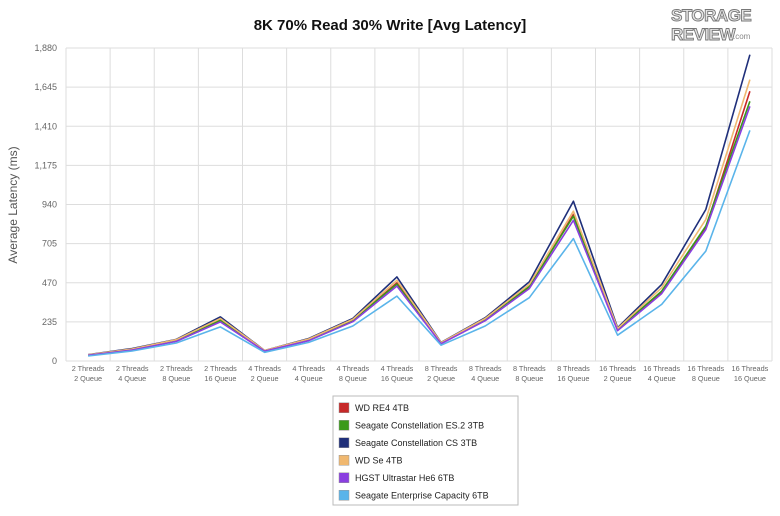 The width and height of the screenshot is (780, 516). What do you see at coordinates (704, 34) in the screenshot?
I see `logo-line-2: REVIEW` at bounding box center [704, 34].